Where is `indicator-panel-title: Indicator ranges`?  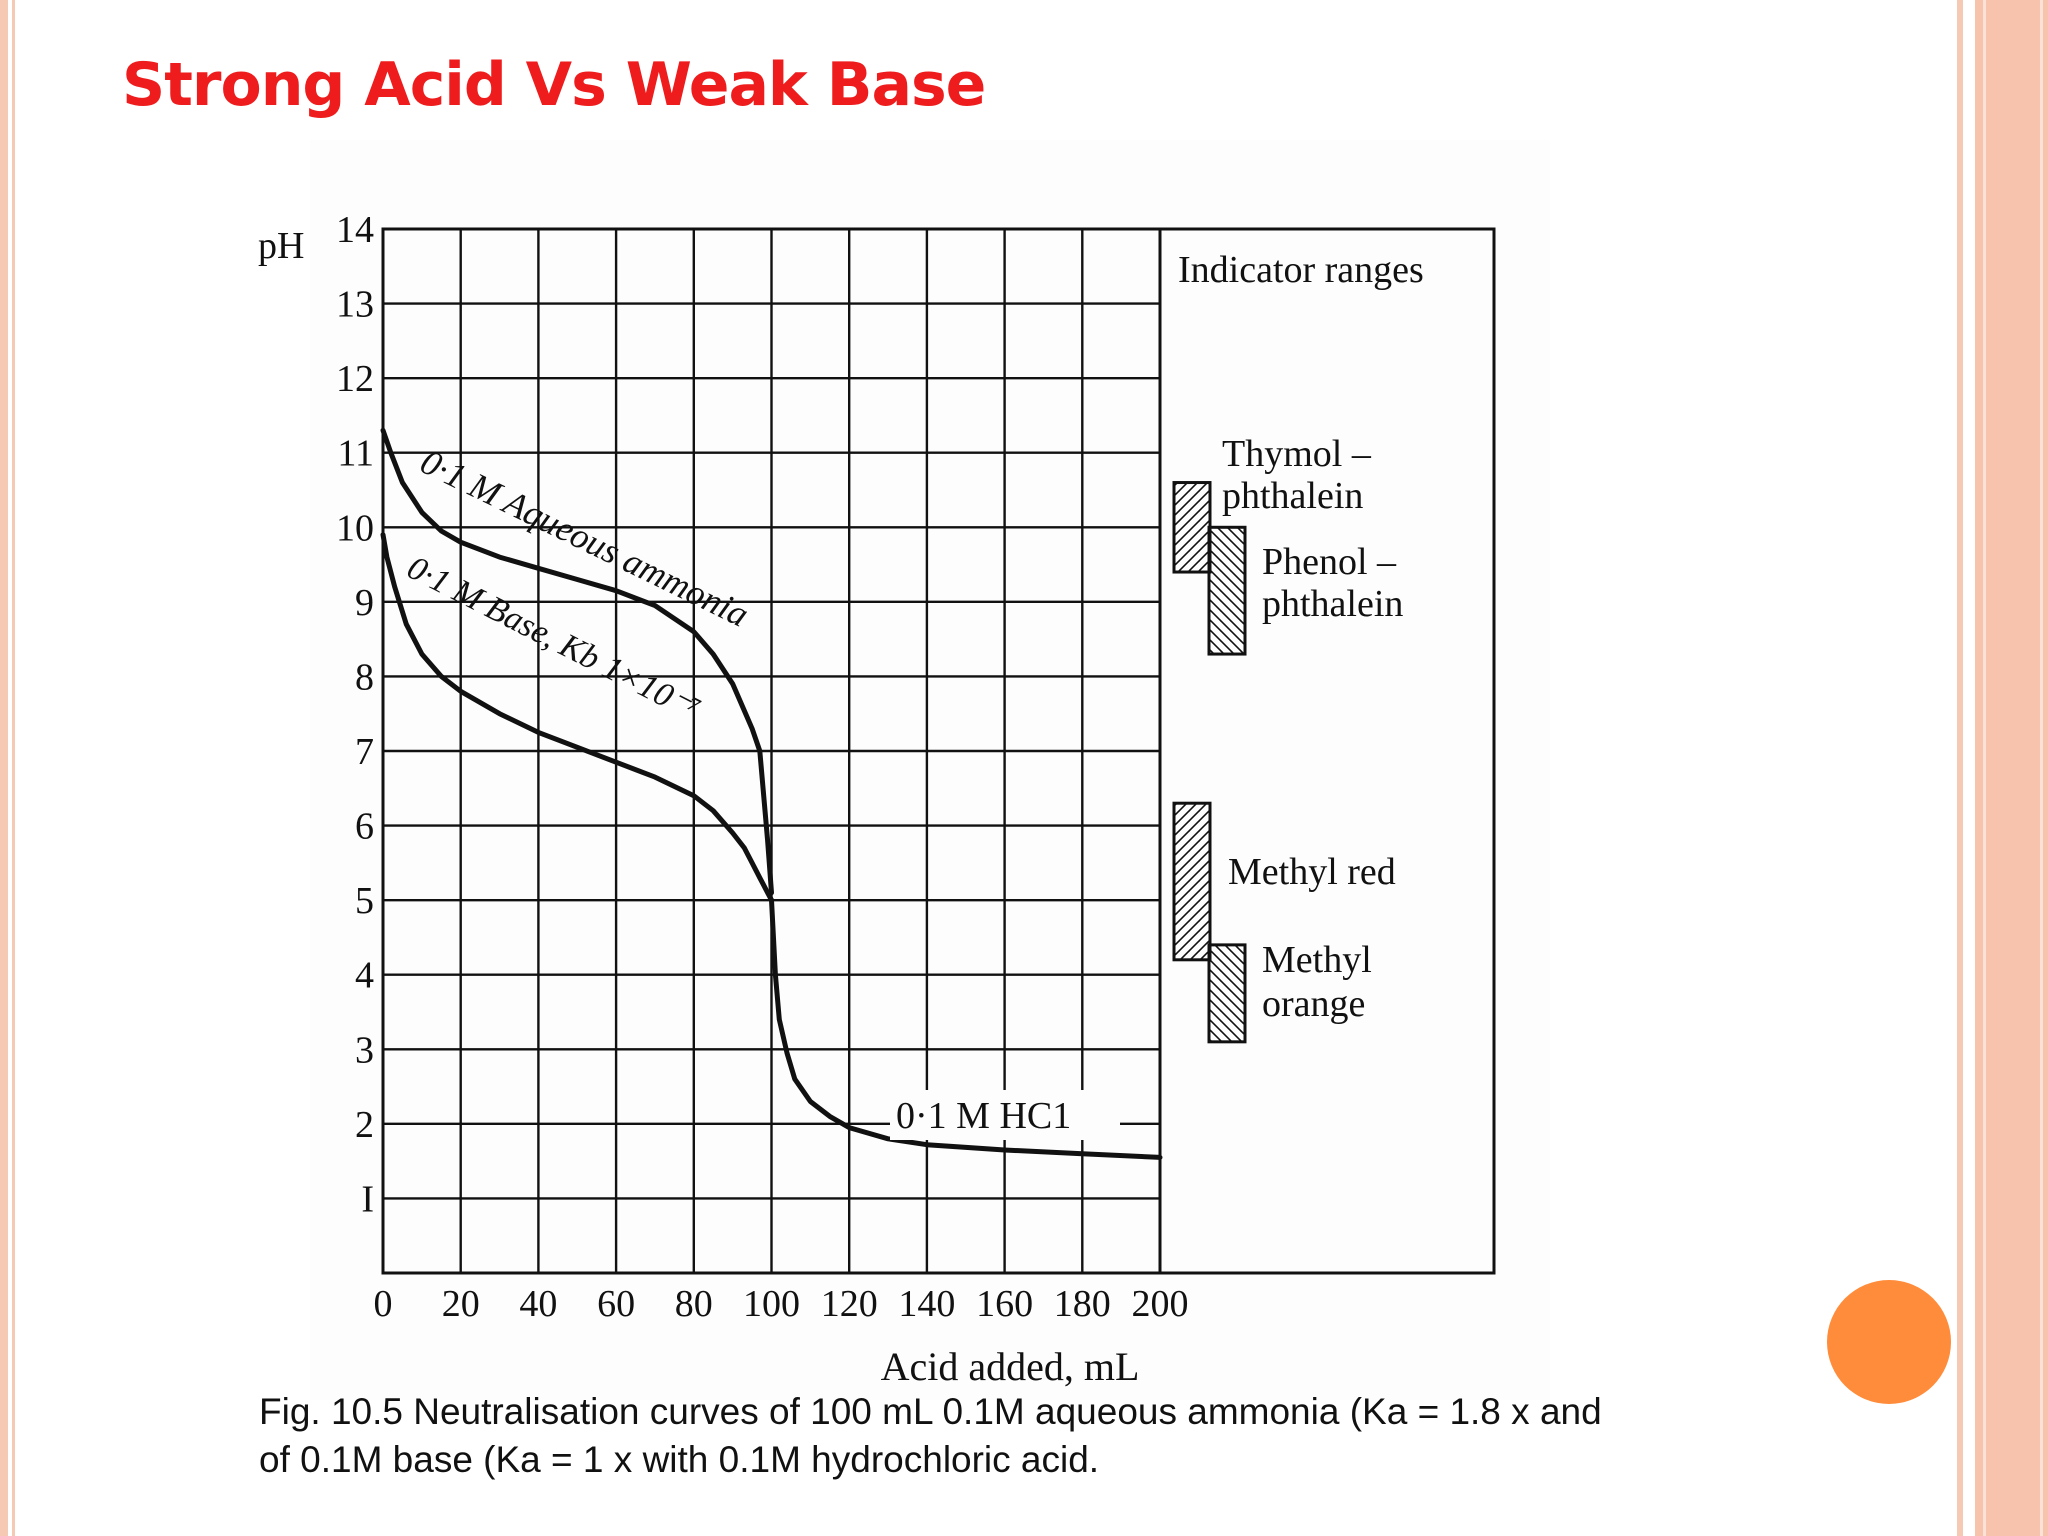
indicator-panel-title: Indicator ranges is located at coordinates (1301, 270).